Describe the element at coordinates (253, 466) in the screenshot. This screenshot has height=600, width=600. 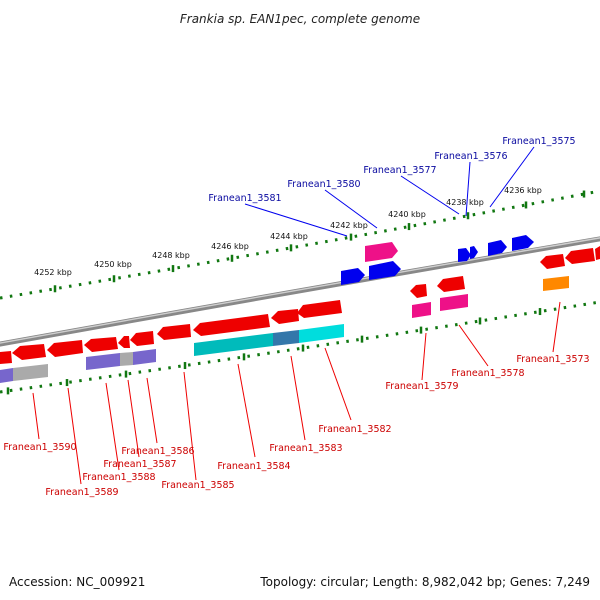
I see `gene-label-3584: Franean1_3584` at that location.